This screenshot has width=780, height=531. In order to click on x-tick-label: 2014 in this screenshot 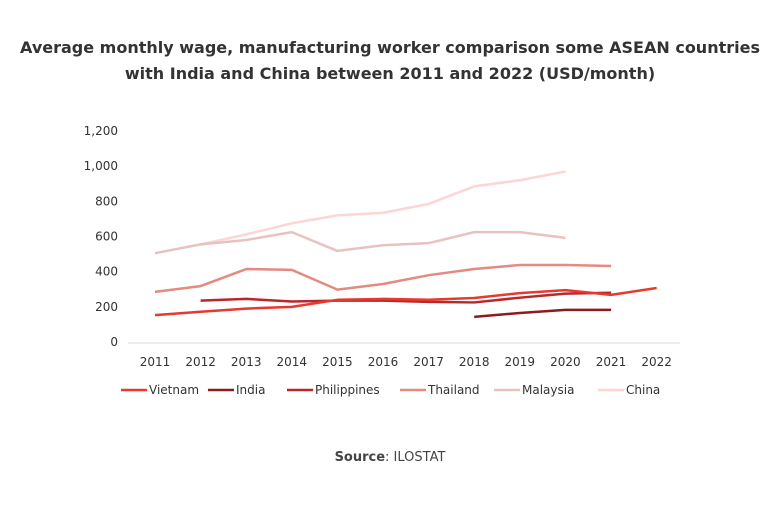, I will do `click(292, 362)`.